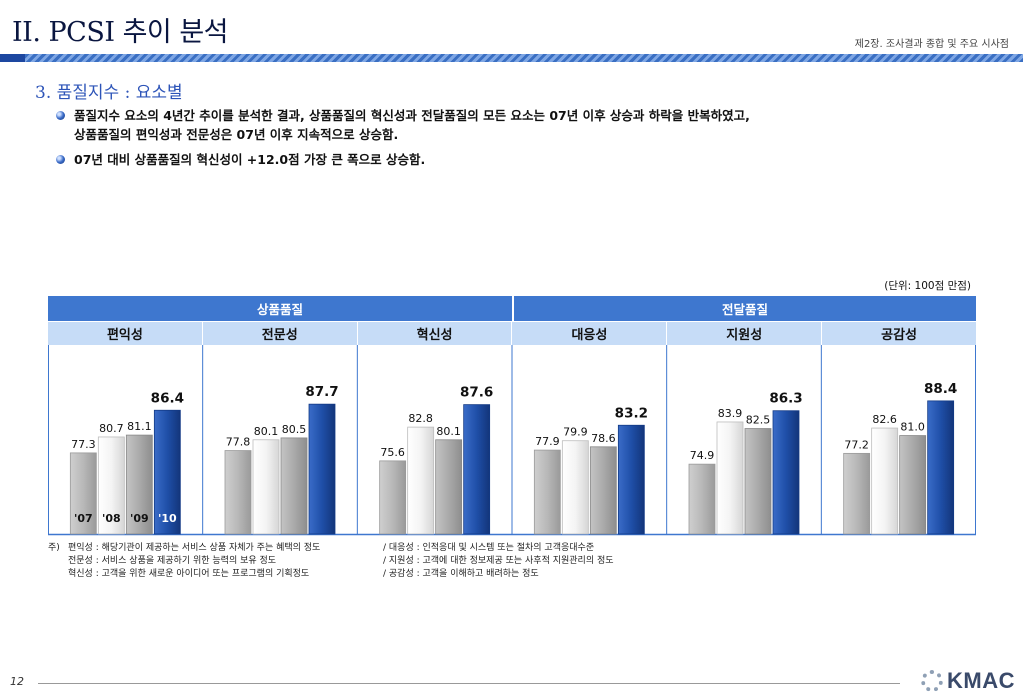  I want to click on bar-y09-공감성, so click(913, 485).